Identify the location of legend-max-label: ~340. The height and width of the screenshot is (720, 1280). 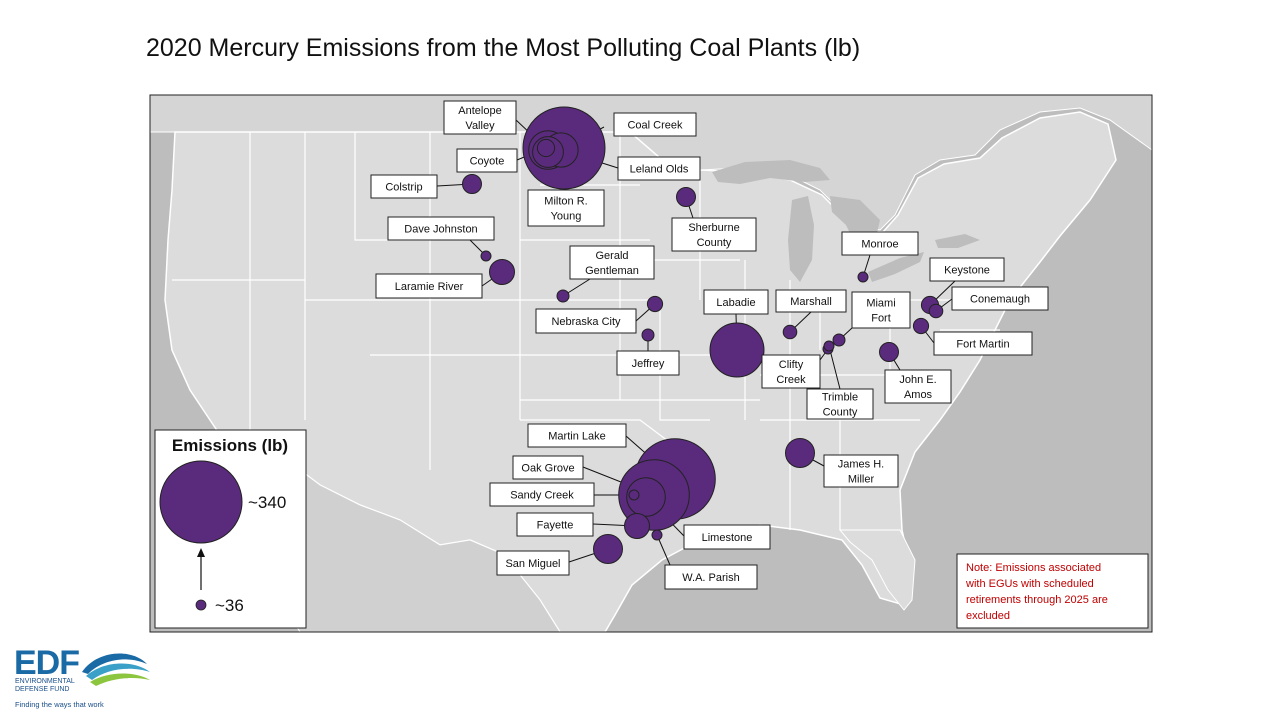
(267, 502).